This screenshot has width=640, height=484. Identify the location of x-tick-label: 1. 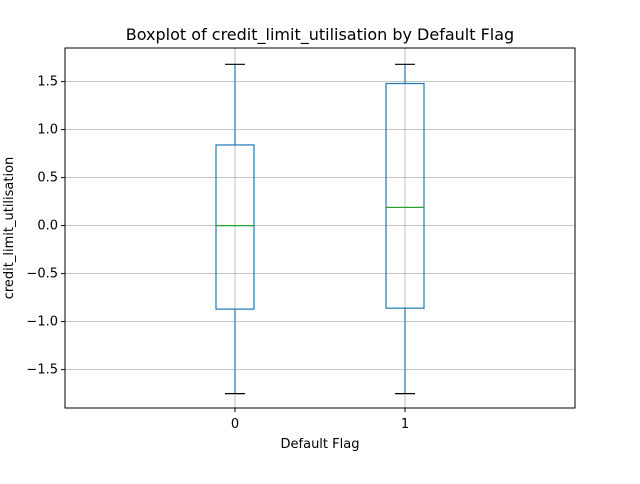
(405, 424).